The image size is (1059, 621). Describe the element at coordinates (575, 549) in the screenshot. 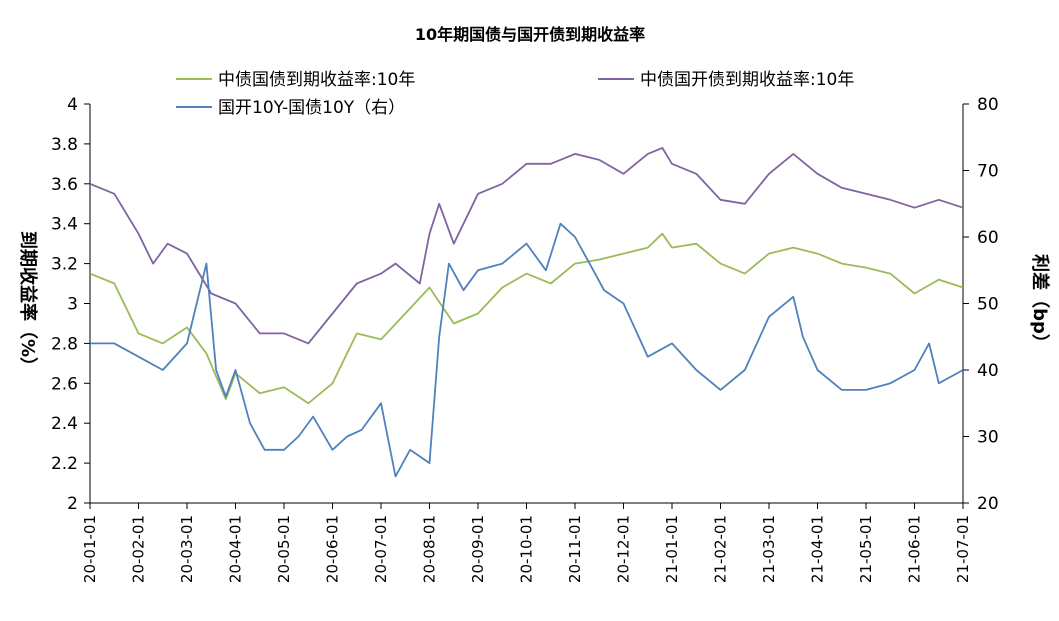

I see `x-tick-label: 20-11-01` at that location.